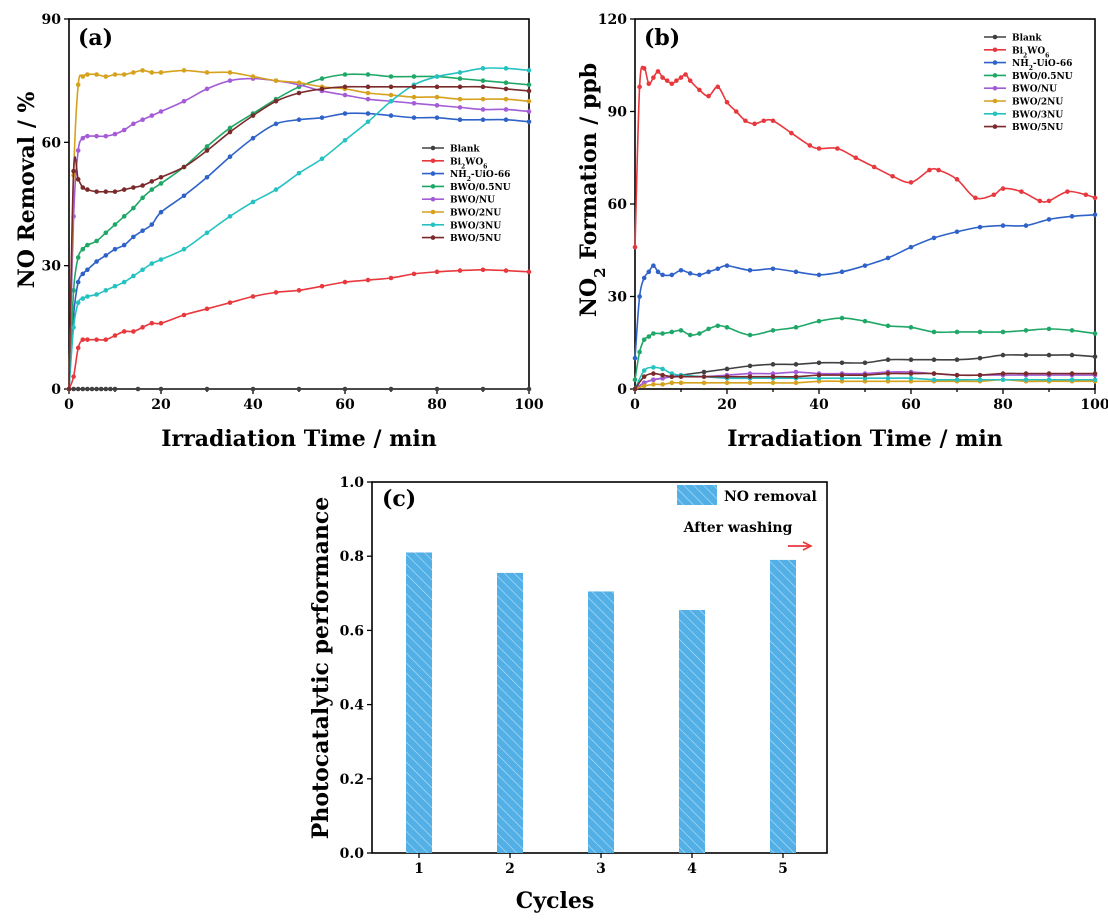 The width and height of the screenshot is (1108, 922). I want to click on panel-b-legend-label: Blank, so click(1027, 39).